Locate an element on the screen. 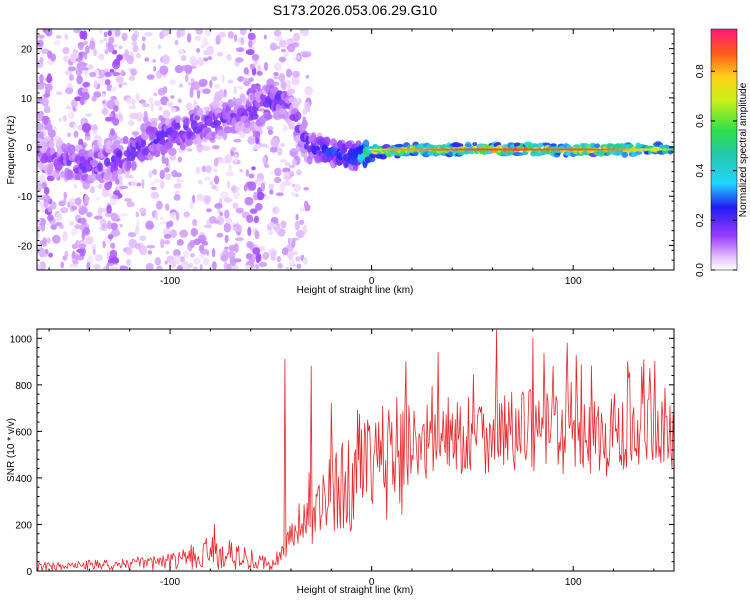  colorbar-label: Normalized spectral amplitude is located at coordinates (743, 149).